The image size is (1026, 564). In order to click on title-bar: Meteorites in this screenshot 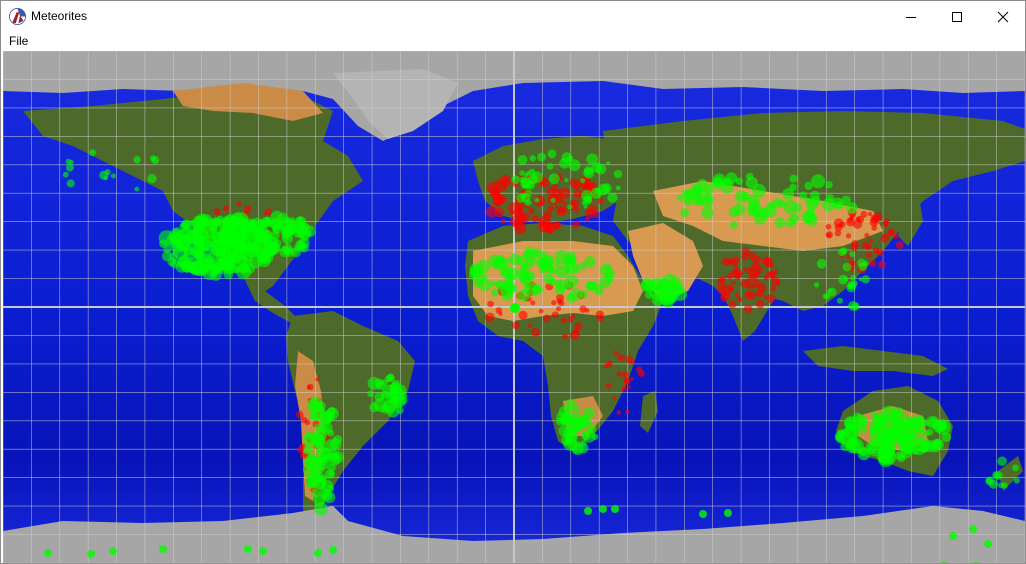, I will do `click(513, 16)`.